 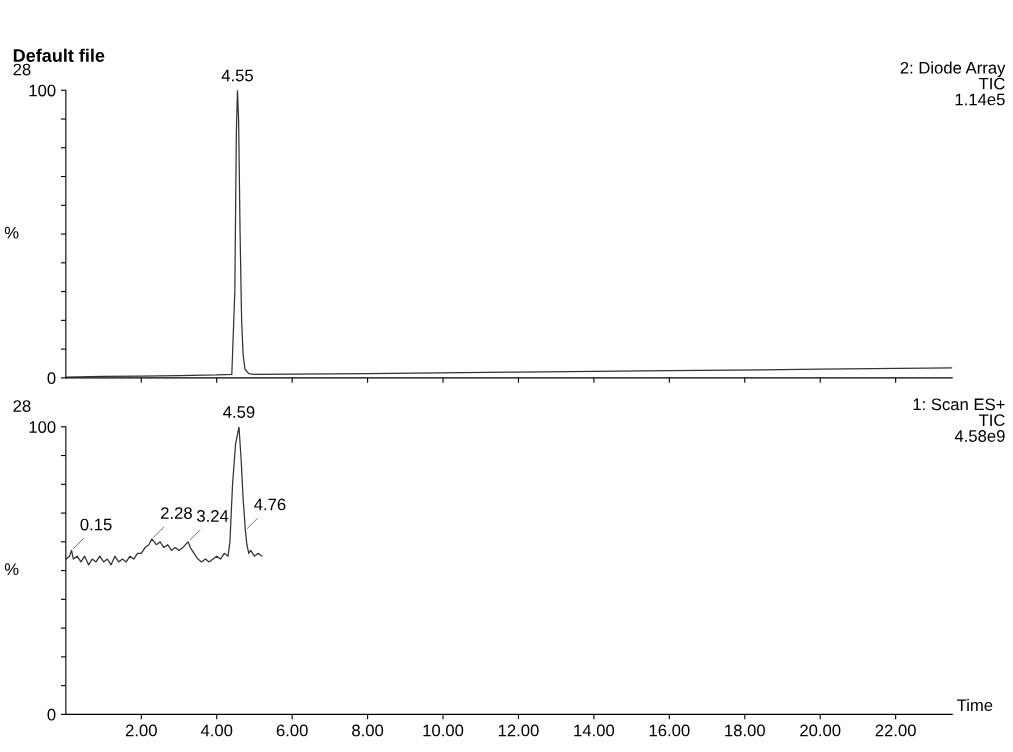 I want to click on x-tick-label: 18.00, so click(x=745, y=730).